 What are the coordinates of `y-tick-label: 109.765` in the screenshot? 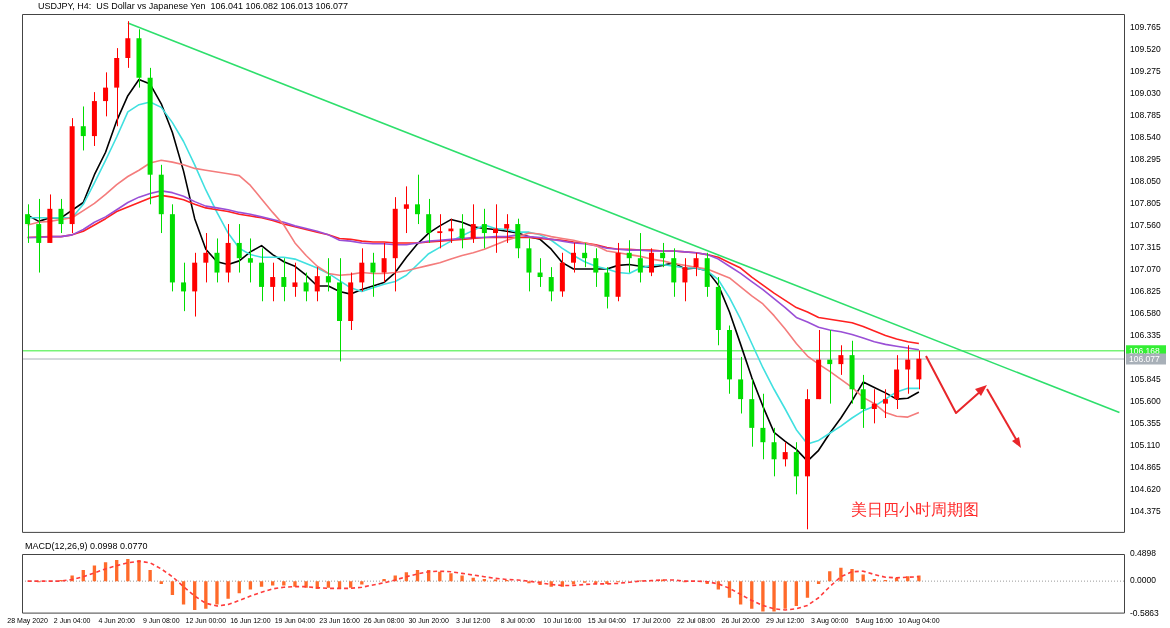 It's located at (1145, 27).